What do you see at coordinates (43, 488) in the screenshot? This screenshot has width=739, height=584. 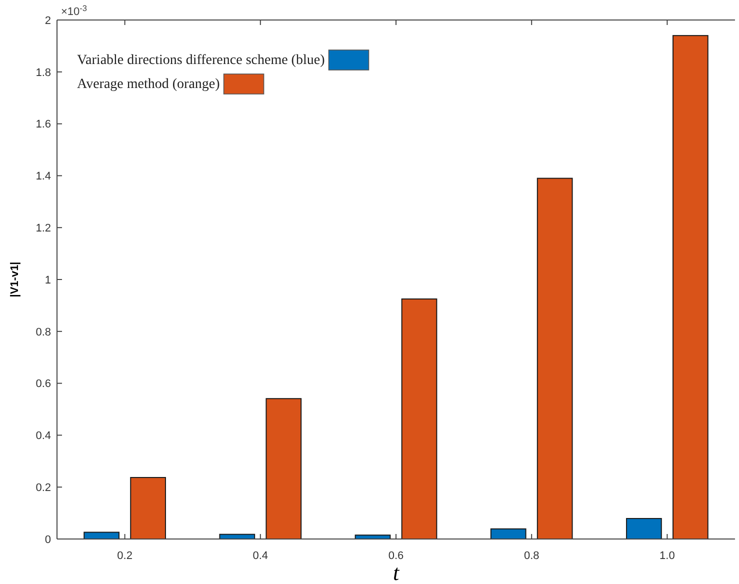 I see `y-tick-label: 0.2` at bounding box center [43, 488].